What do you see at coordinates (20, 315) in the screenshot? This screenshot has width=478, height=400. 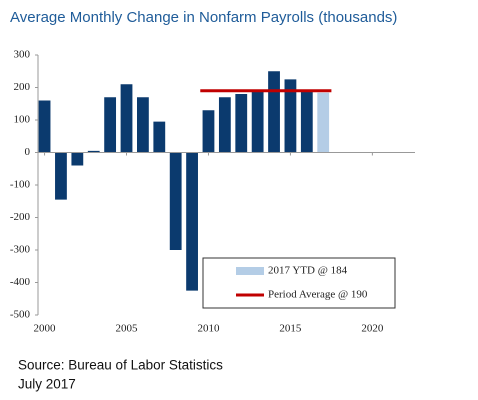 I see `y-tick-label: -500` at bounding box center [20, 315].